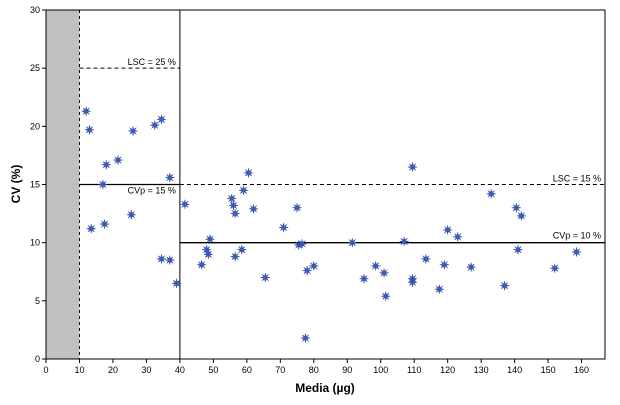 The height and width of the screenshot is (405, 620). What do you see at coordinates (35, 68) in the screenshot?
I see `y-tick-label-5: 25` at bounding box center [35, 68].